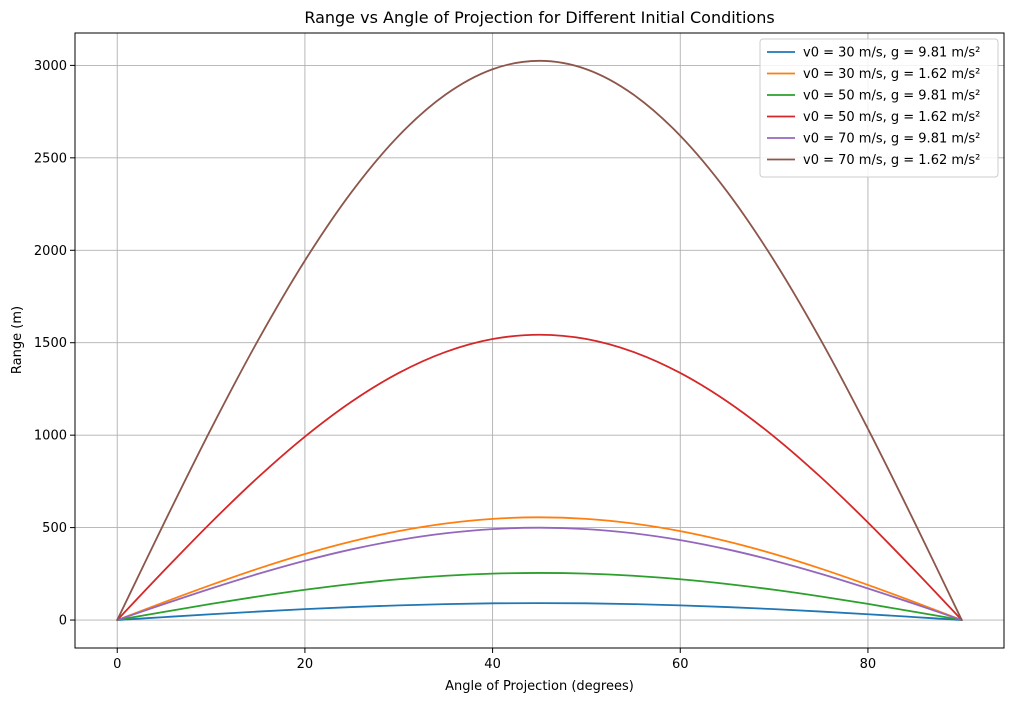  I want to click on y-tick-label: 1000, so click(50, 436).